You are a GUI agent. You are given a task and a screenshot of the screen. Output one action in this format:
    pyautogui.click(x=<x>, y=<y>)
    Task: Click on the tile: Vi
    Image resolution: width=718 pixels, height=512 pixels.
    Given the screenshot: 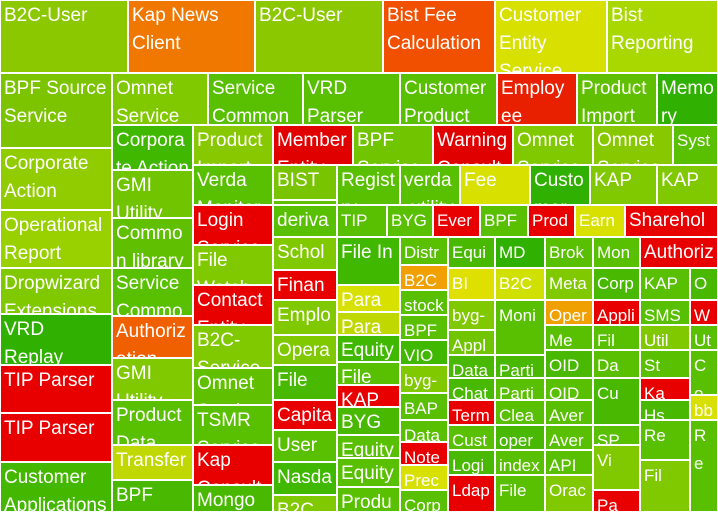 What is the action you would take?
    pyautogui.click(x=616, y=467)
    